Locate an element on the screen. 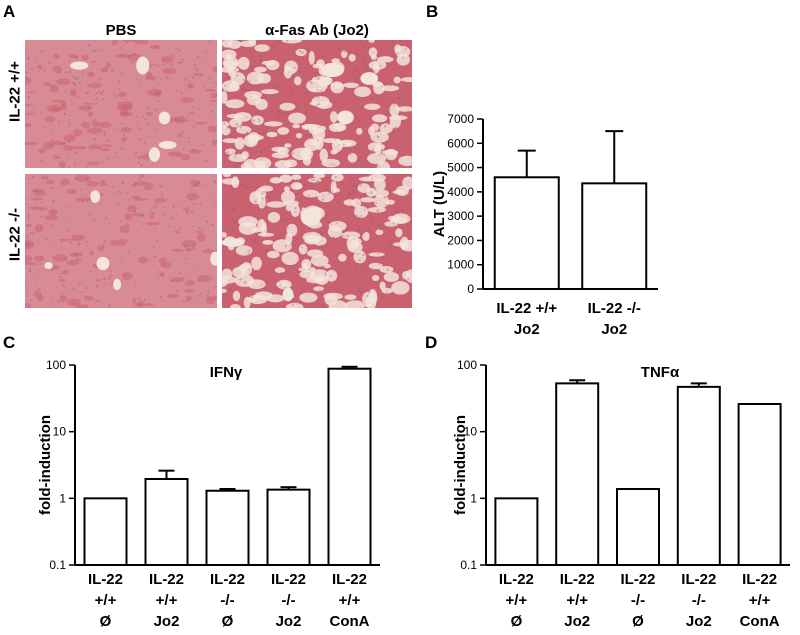 The image size is (800, 635). y-tick-label: 6000 is located at coordinates (460, 143).